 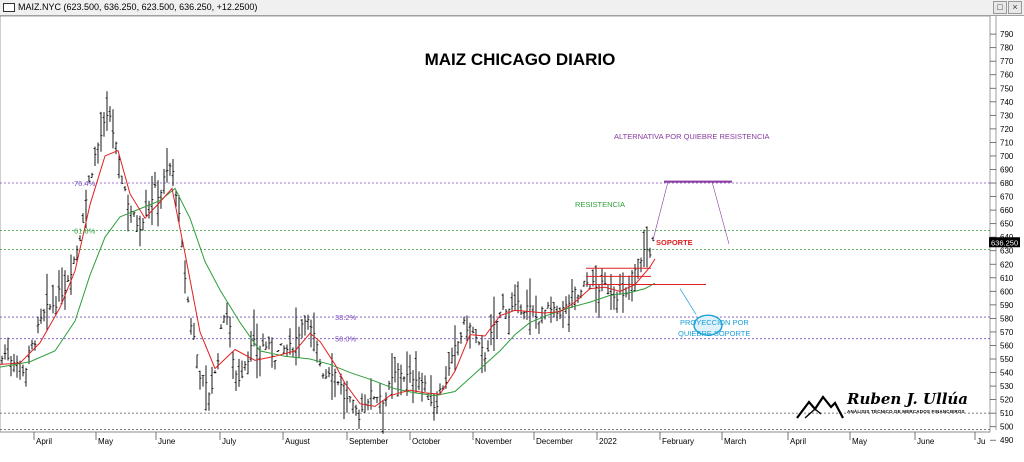 What do you see at coordinates (678, 441) in the screenshot?
I see `x-tick-label: February` at bounding box center [678, 441].